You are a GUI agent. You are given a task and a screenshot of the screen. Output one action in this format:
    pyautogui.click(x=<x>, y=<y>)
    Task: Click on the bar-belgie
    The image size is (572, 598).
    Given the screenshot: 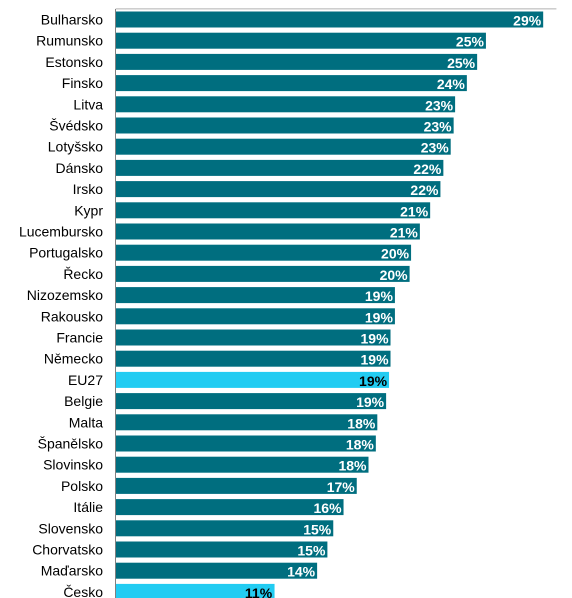 What is the action you would take?
    pyautogui.click(x=251, y=401)
    